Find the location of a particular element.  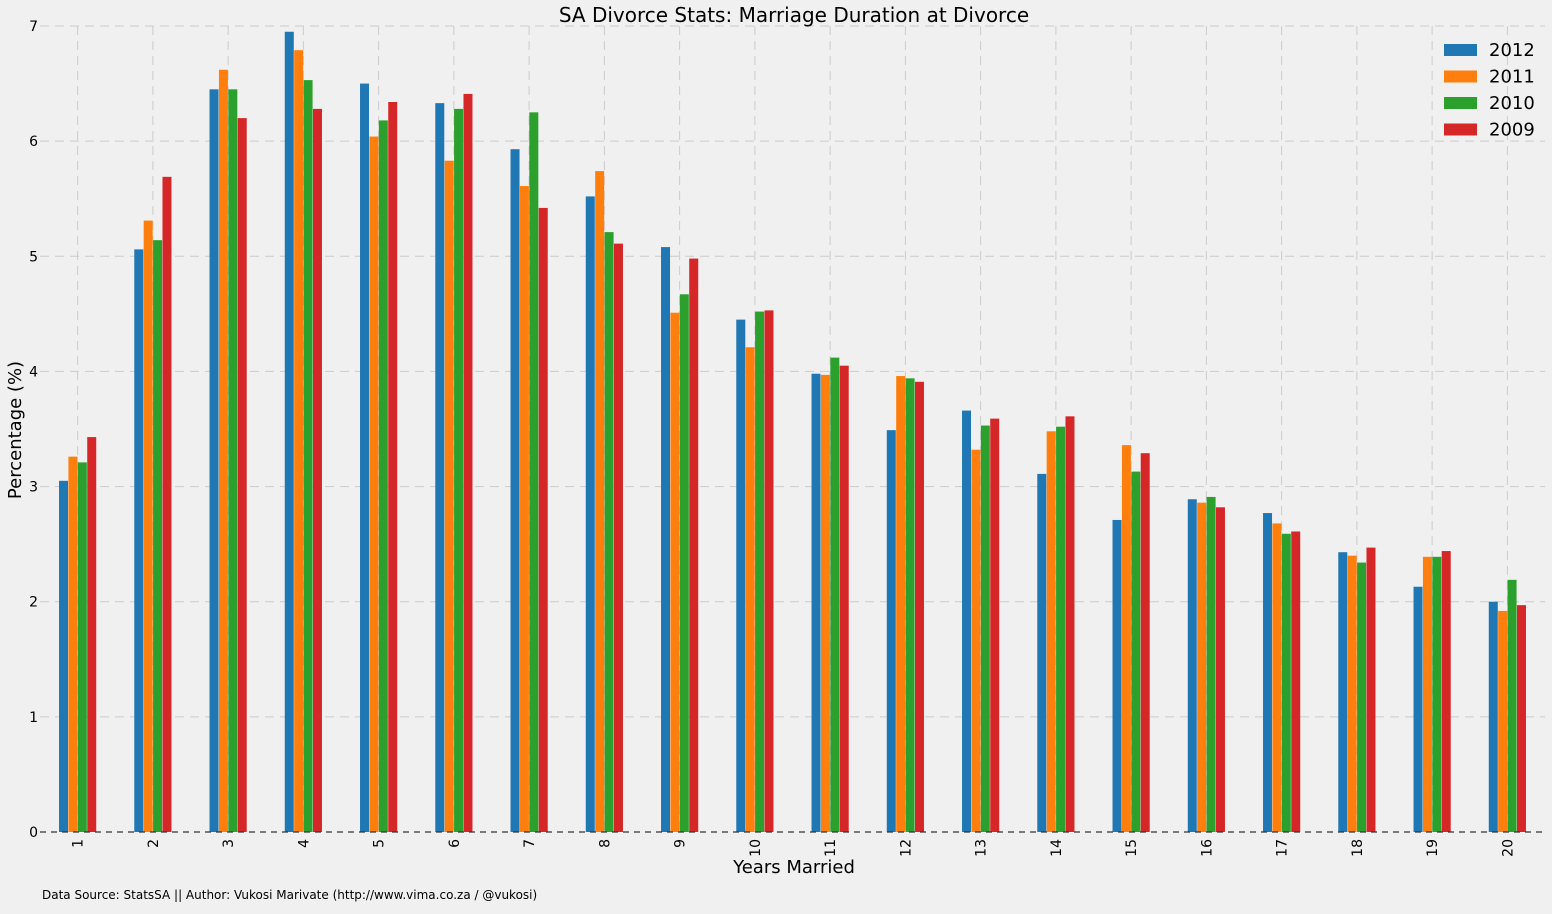

x-tick-label: 9 is located at coordinates (681, 843).